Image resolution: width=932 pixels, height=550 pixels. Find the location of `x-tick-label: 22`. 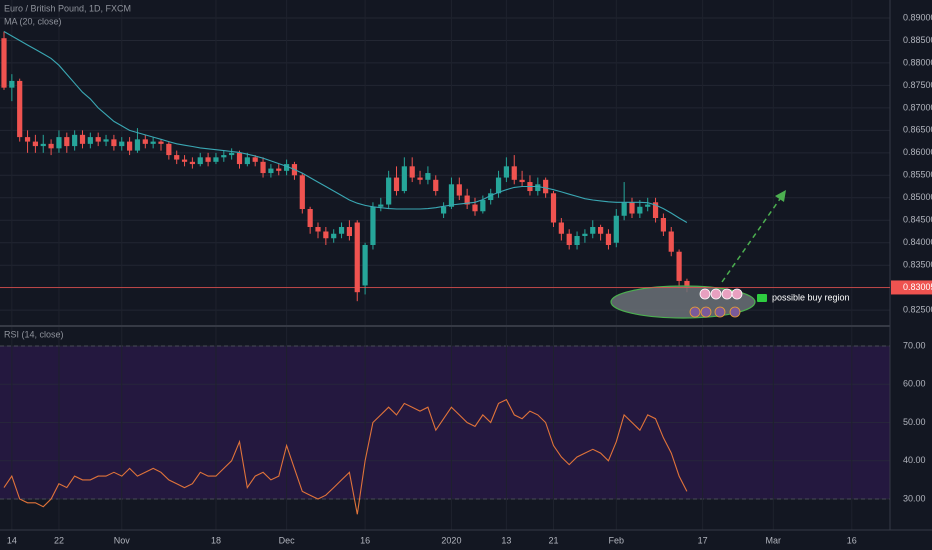

x-tick-label: 22 is located at coordinates (59, 540).